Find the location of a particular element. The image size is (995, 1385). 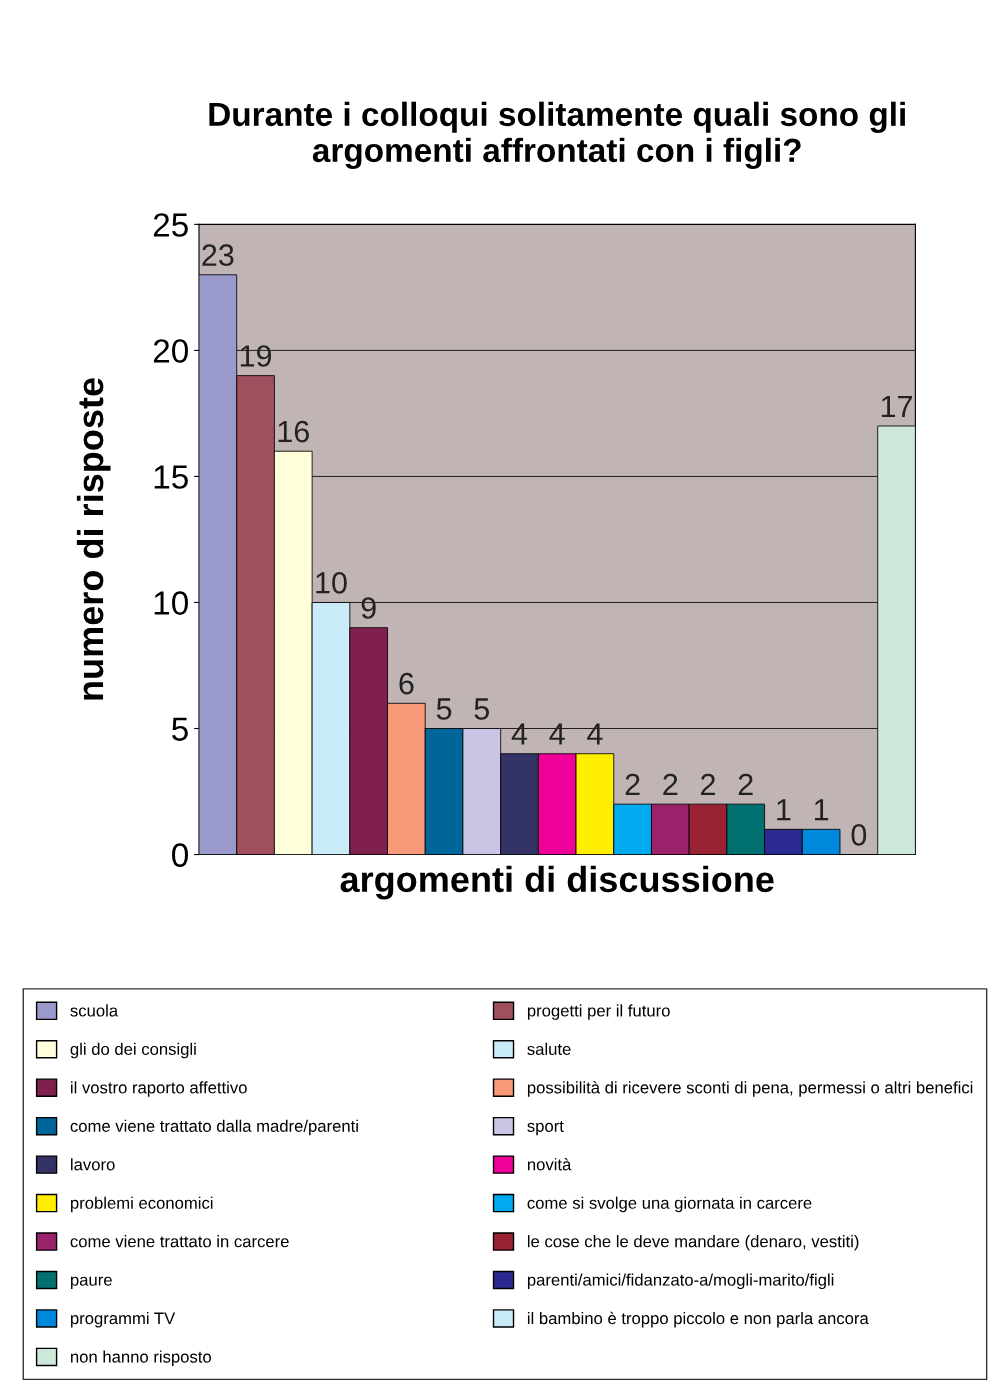

legend-label: scuola is located at coordinates (94, 1010).